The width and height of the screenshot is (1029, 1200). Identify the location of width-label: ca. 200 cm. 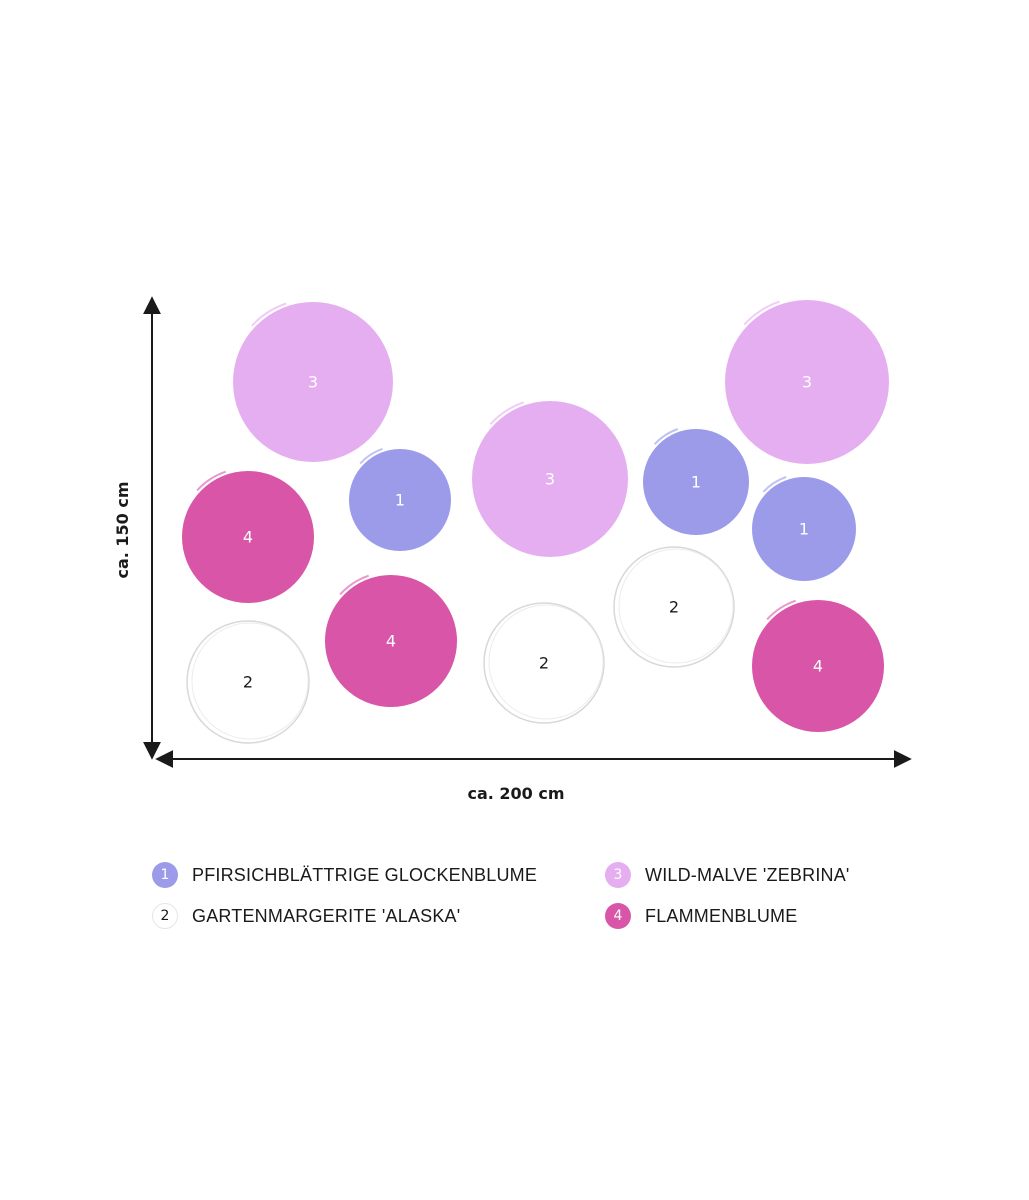
(515, 793).